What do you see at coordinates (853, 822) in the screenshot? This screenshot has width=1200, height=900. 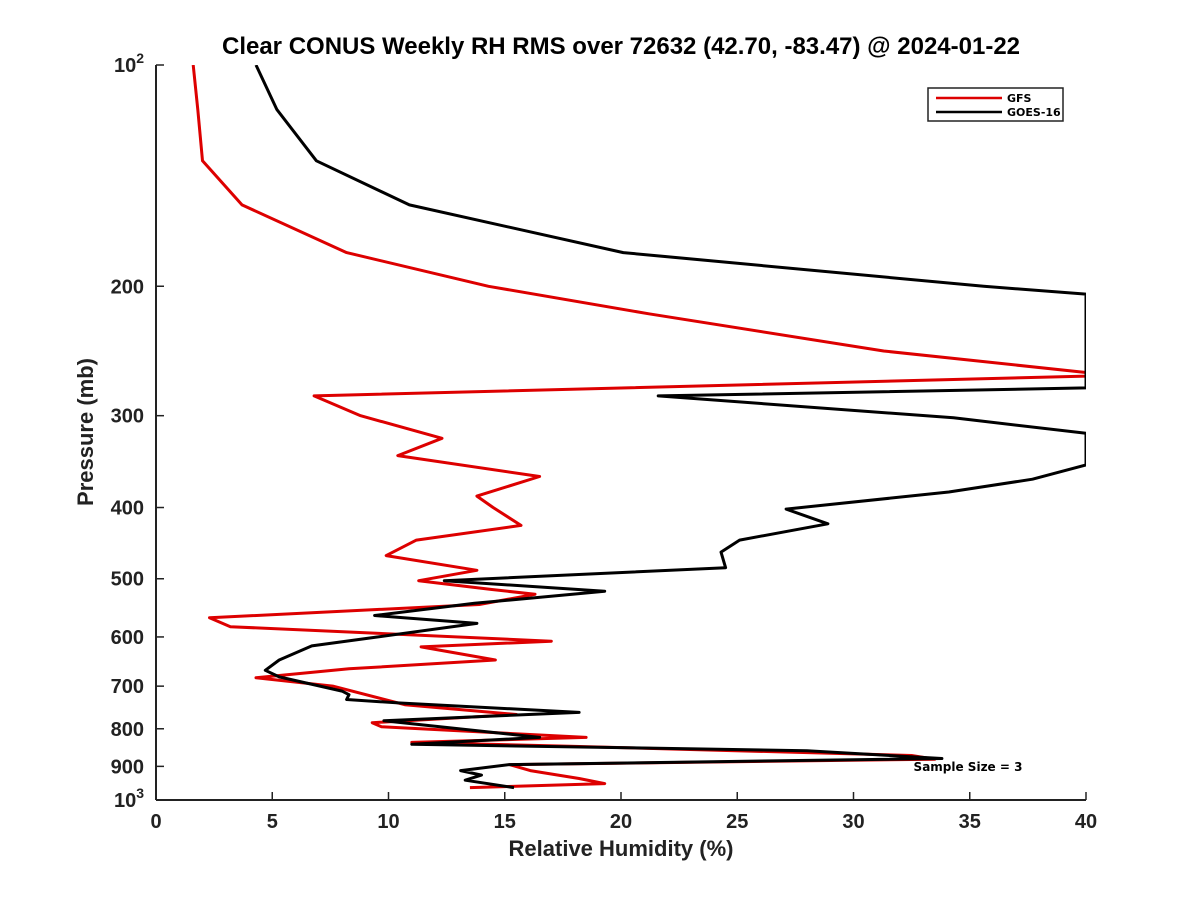 I see `x-tick-label: 30` at bounding box center [853, 822].